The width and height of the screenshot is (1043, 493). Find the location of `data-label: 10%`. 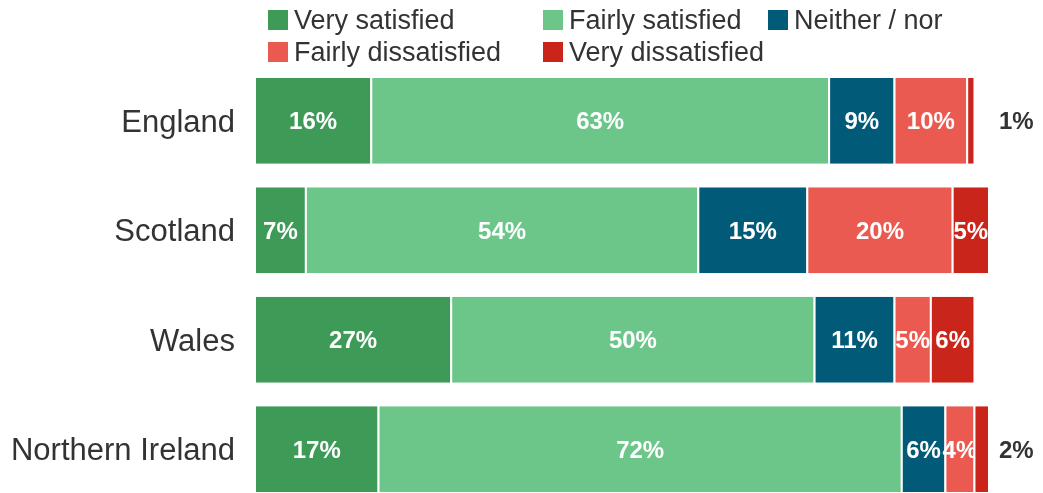

data-label: 10% is located at coordinates (930, 121).